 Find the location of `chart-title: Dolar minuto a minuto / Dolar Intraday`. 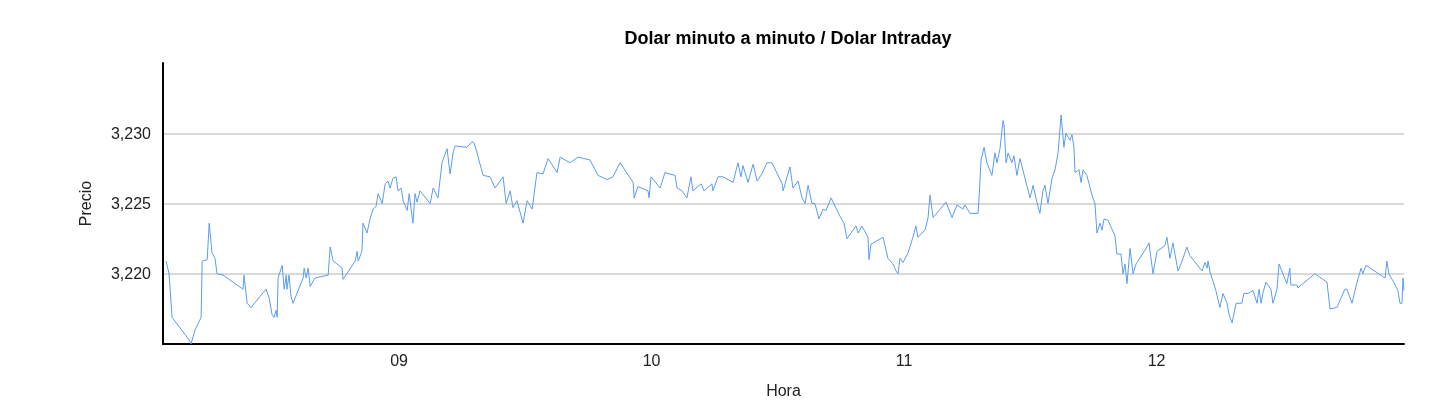

chart-title: Dolar minuto a minuto / Dolar Intraday is located at coordinates (788, 38).